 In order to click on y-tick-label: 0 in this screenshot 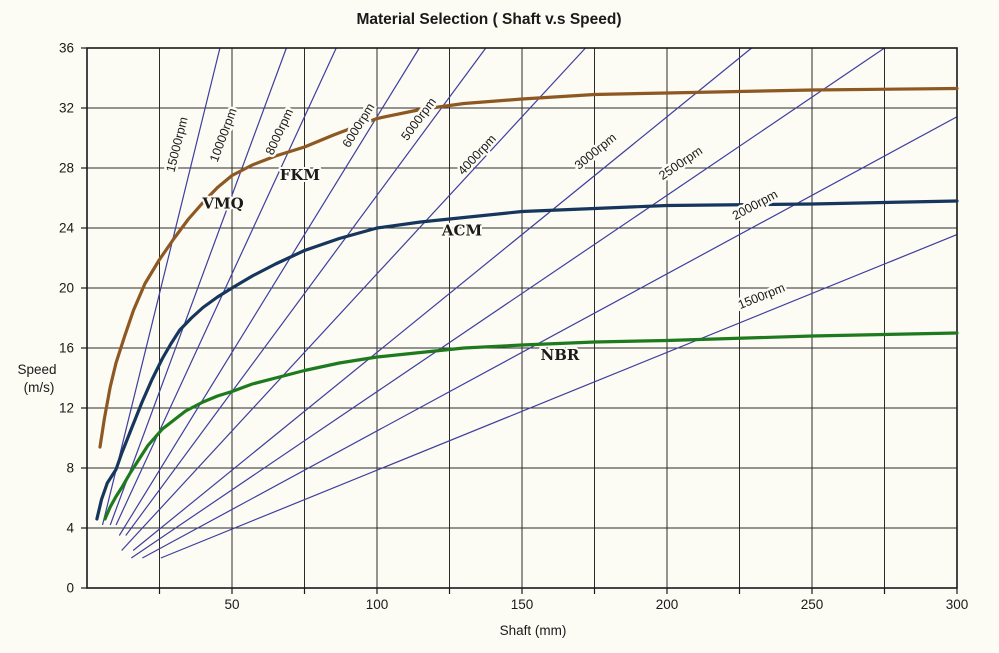, I will do `click(70, 588)`.